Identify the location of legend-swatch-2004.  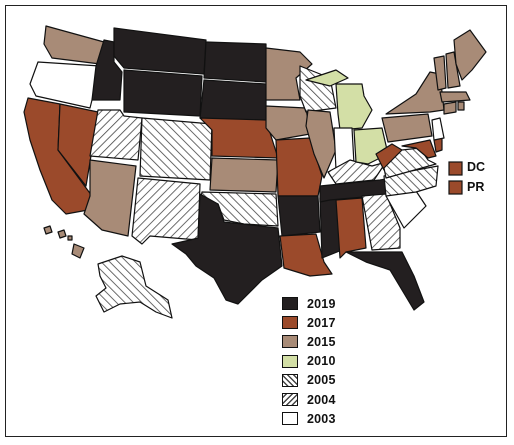
(290, 400).